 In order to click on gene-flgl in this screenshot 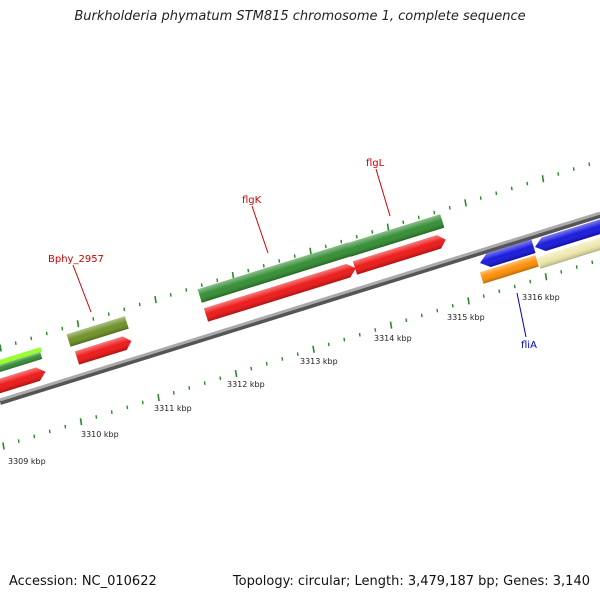, I will do `click(395, 235)`.